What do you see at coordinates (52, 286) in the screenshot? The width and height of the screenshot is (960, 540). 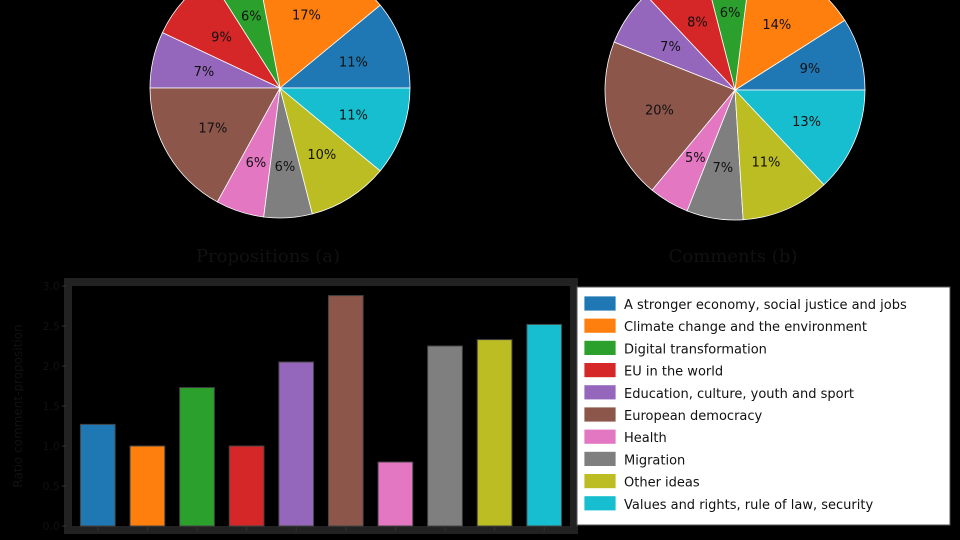 I see `y-tick-label: 3.0` at bounding box center [52, 286].